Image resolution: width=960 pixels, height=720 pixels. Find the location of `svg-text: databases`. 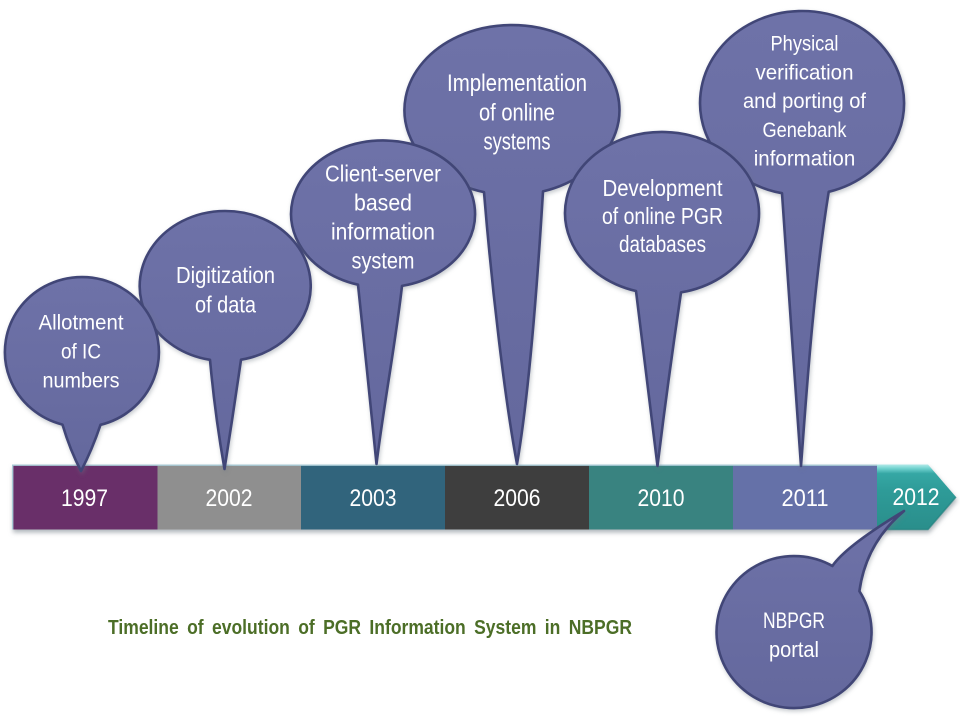

svg-text: databases is located at coordinates (662, 244).